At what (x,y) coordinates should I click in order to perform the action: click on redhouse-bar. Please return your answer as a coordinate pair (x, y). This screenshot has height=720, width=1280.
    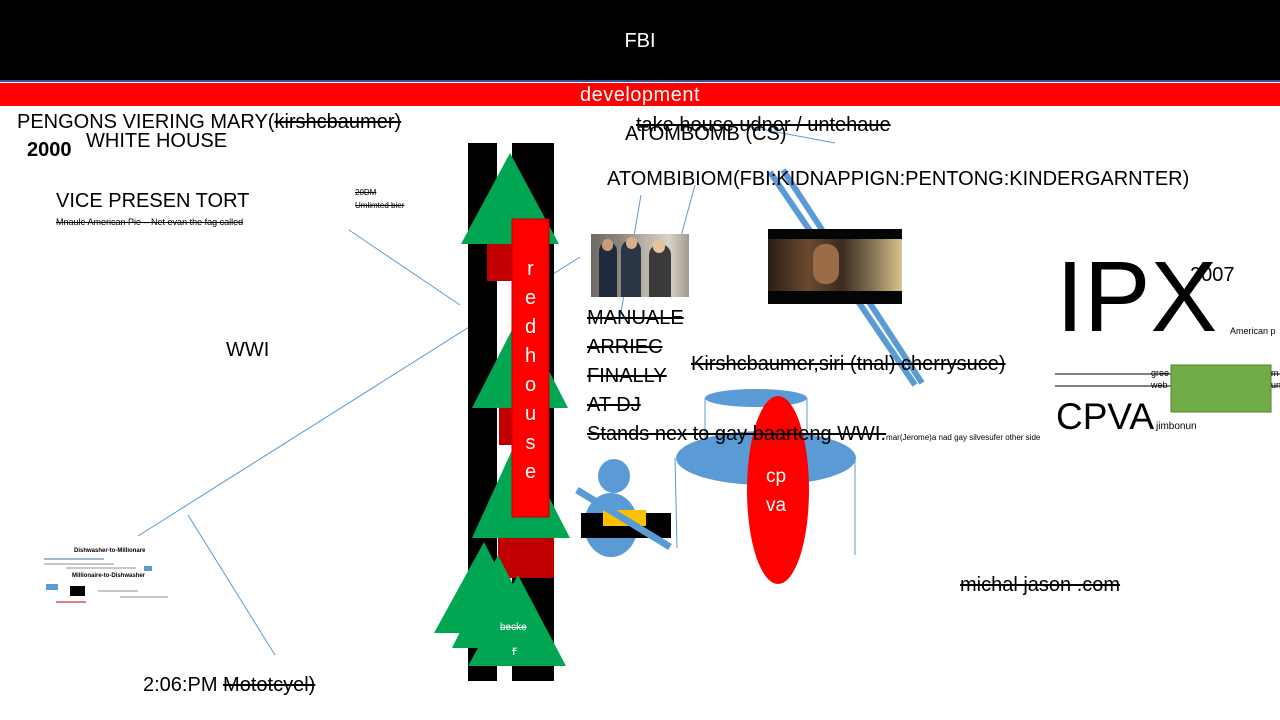
    Looking at the image, I should click on (530, 368).